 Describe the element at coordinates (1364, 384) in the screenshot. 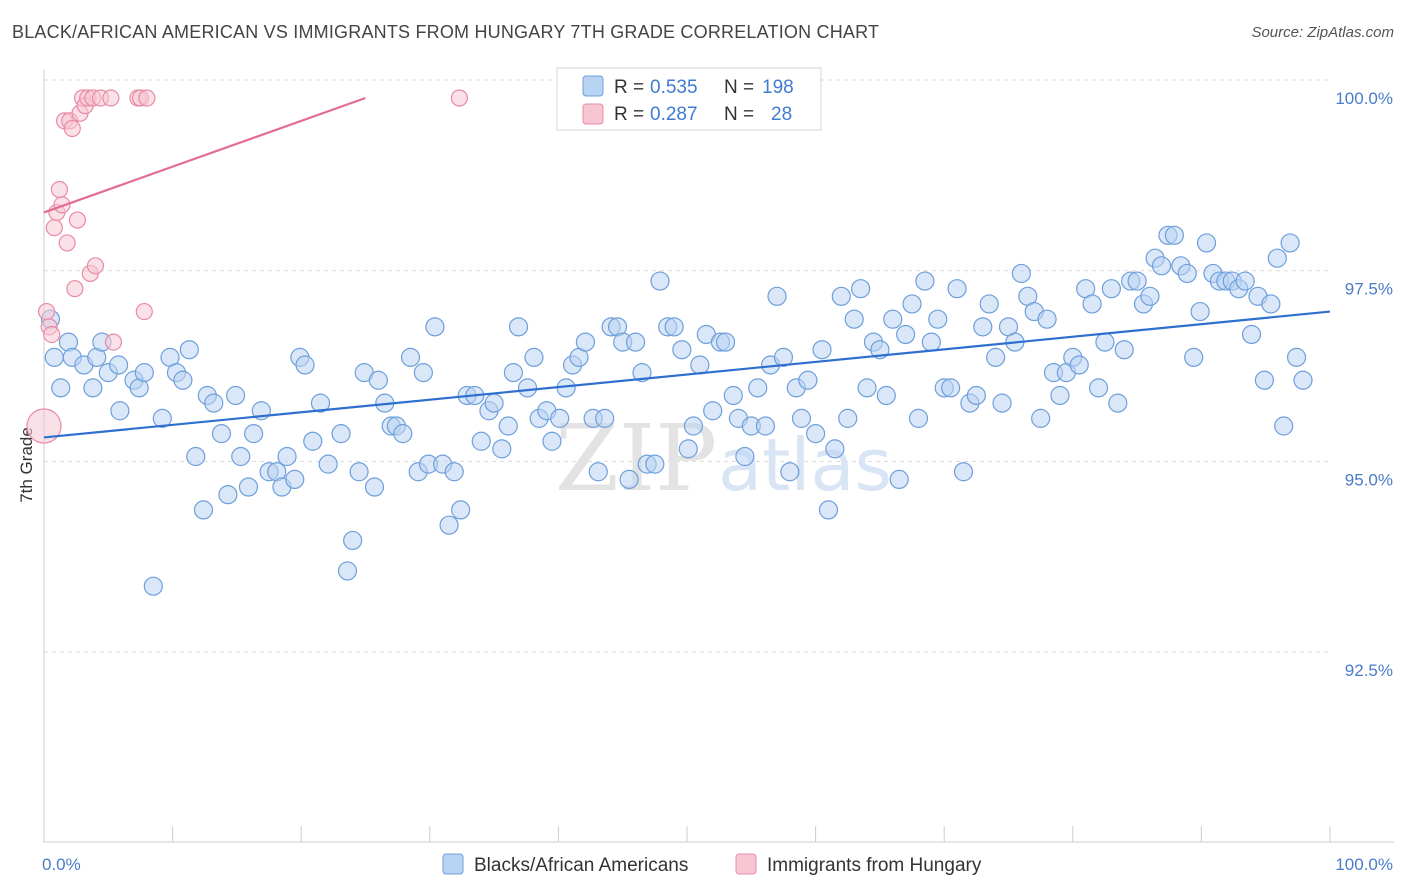

I see `y-tick-labels: 100.0% 97.5% 95.0% 92.5%` at that location.